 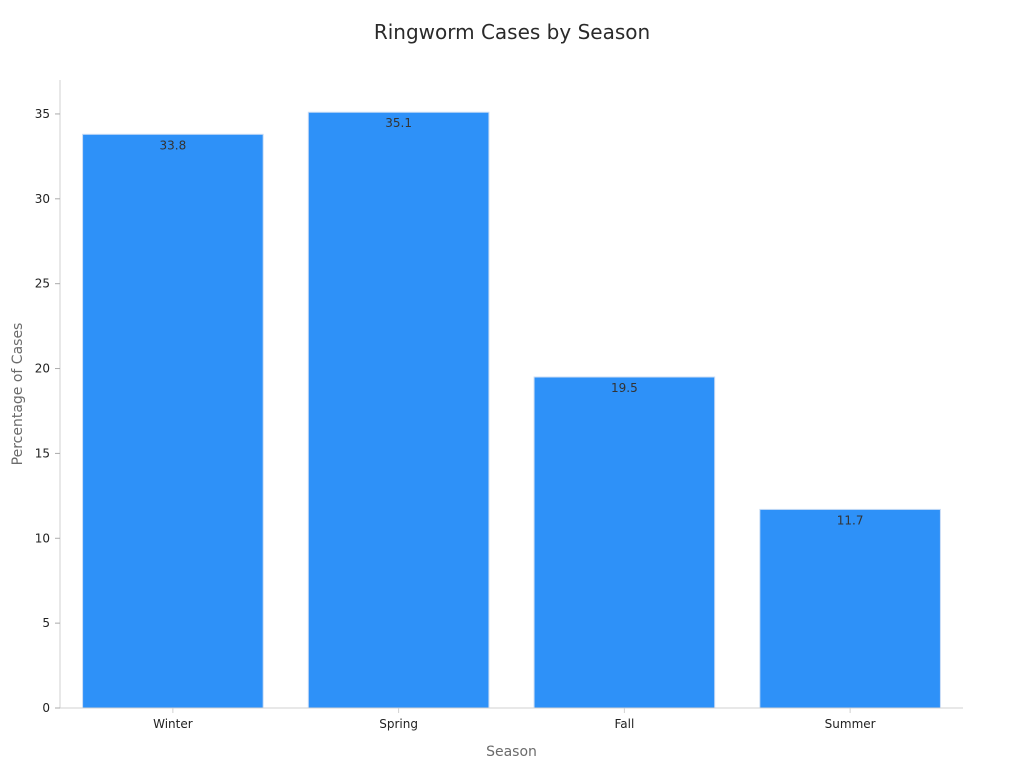 I want to click on y-tick-label: 35, so click(x=42, y=114).